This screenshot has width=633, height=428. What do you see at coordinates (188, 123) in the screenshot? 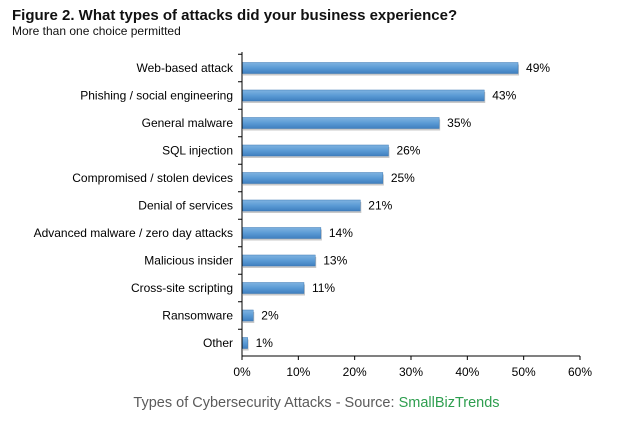
I see `category-label: General malware` at bounding box center [188, 123].